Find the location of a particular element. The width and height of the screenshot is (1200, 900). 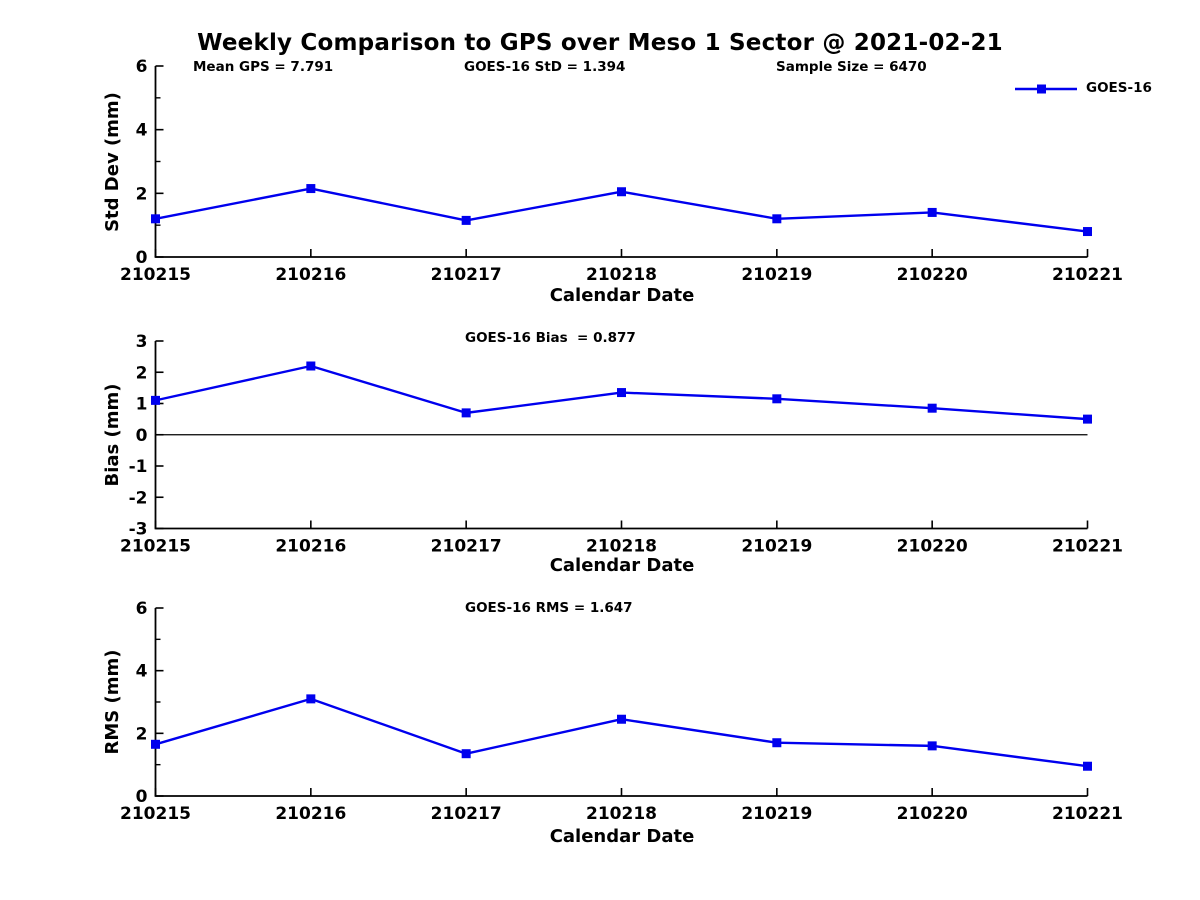

y-tick-label: -1 is located at coordinates (138, 467).